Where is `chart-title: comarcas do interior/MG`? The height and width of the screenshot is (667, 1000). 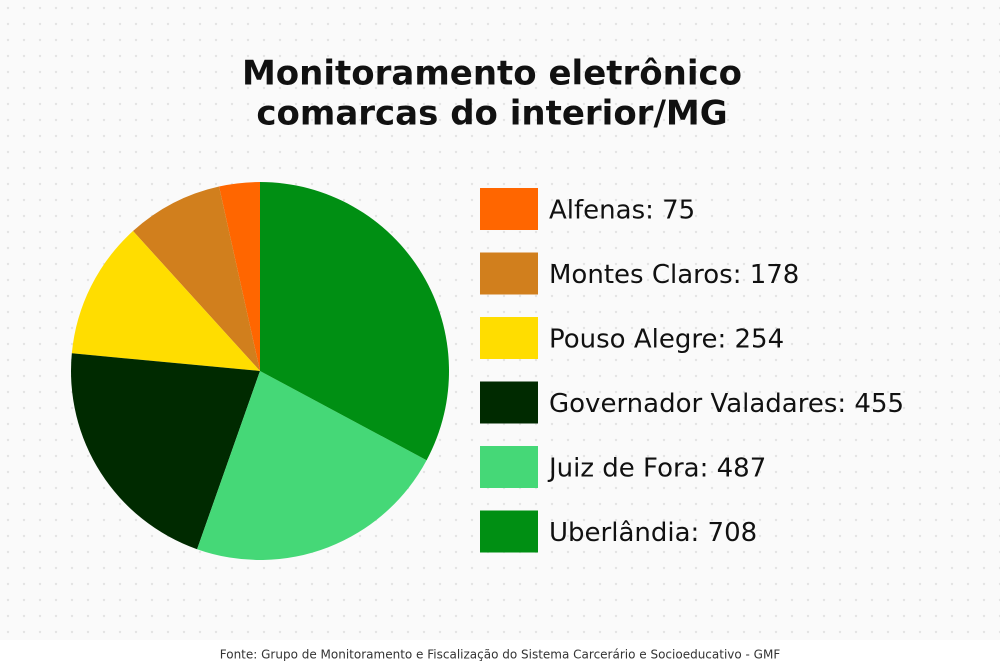 chart-title: comarcas do interior/MG is located at coordinates (491, 114).